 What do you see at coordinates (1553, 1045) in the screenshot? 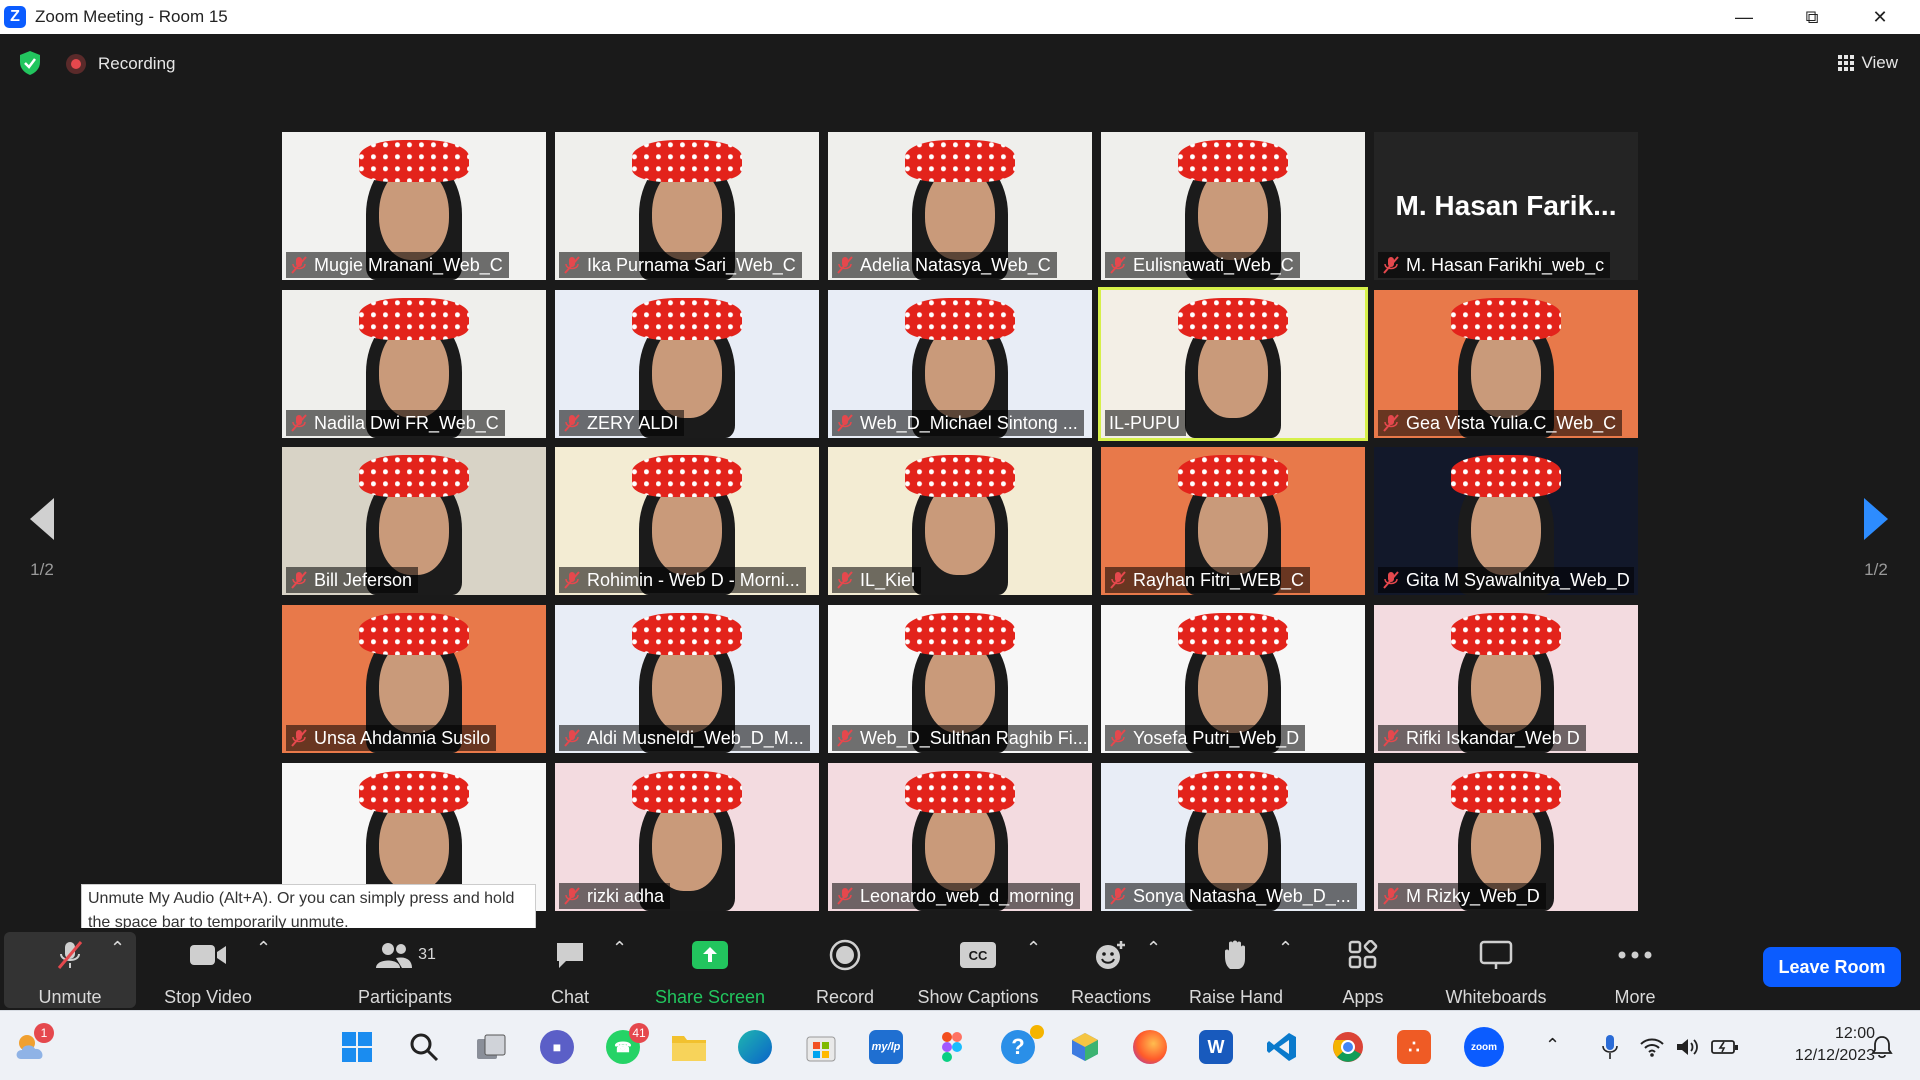
I see `show-hidden-icons-chevron: ⌃` at bounding box center [1553, 1045].